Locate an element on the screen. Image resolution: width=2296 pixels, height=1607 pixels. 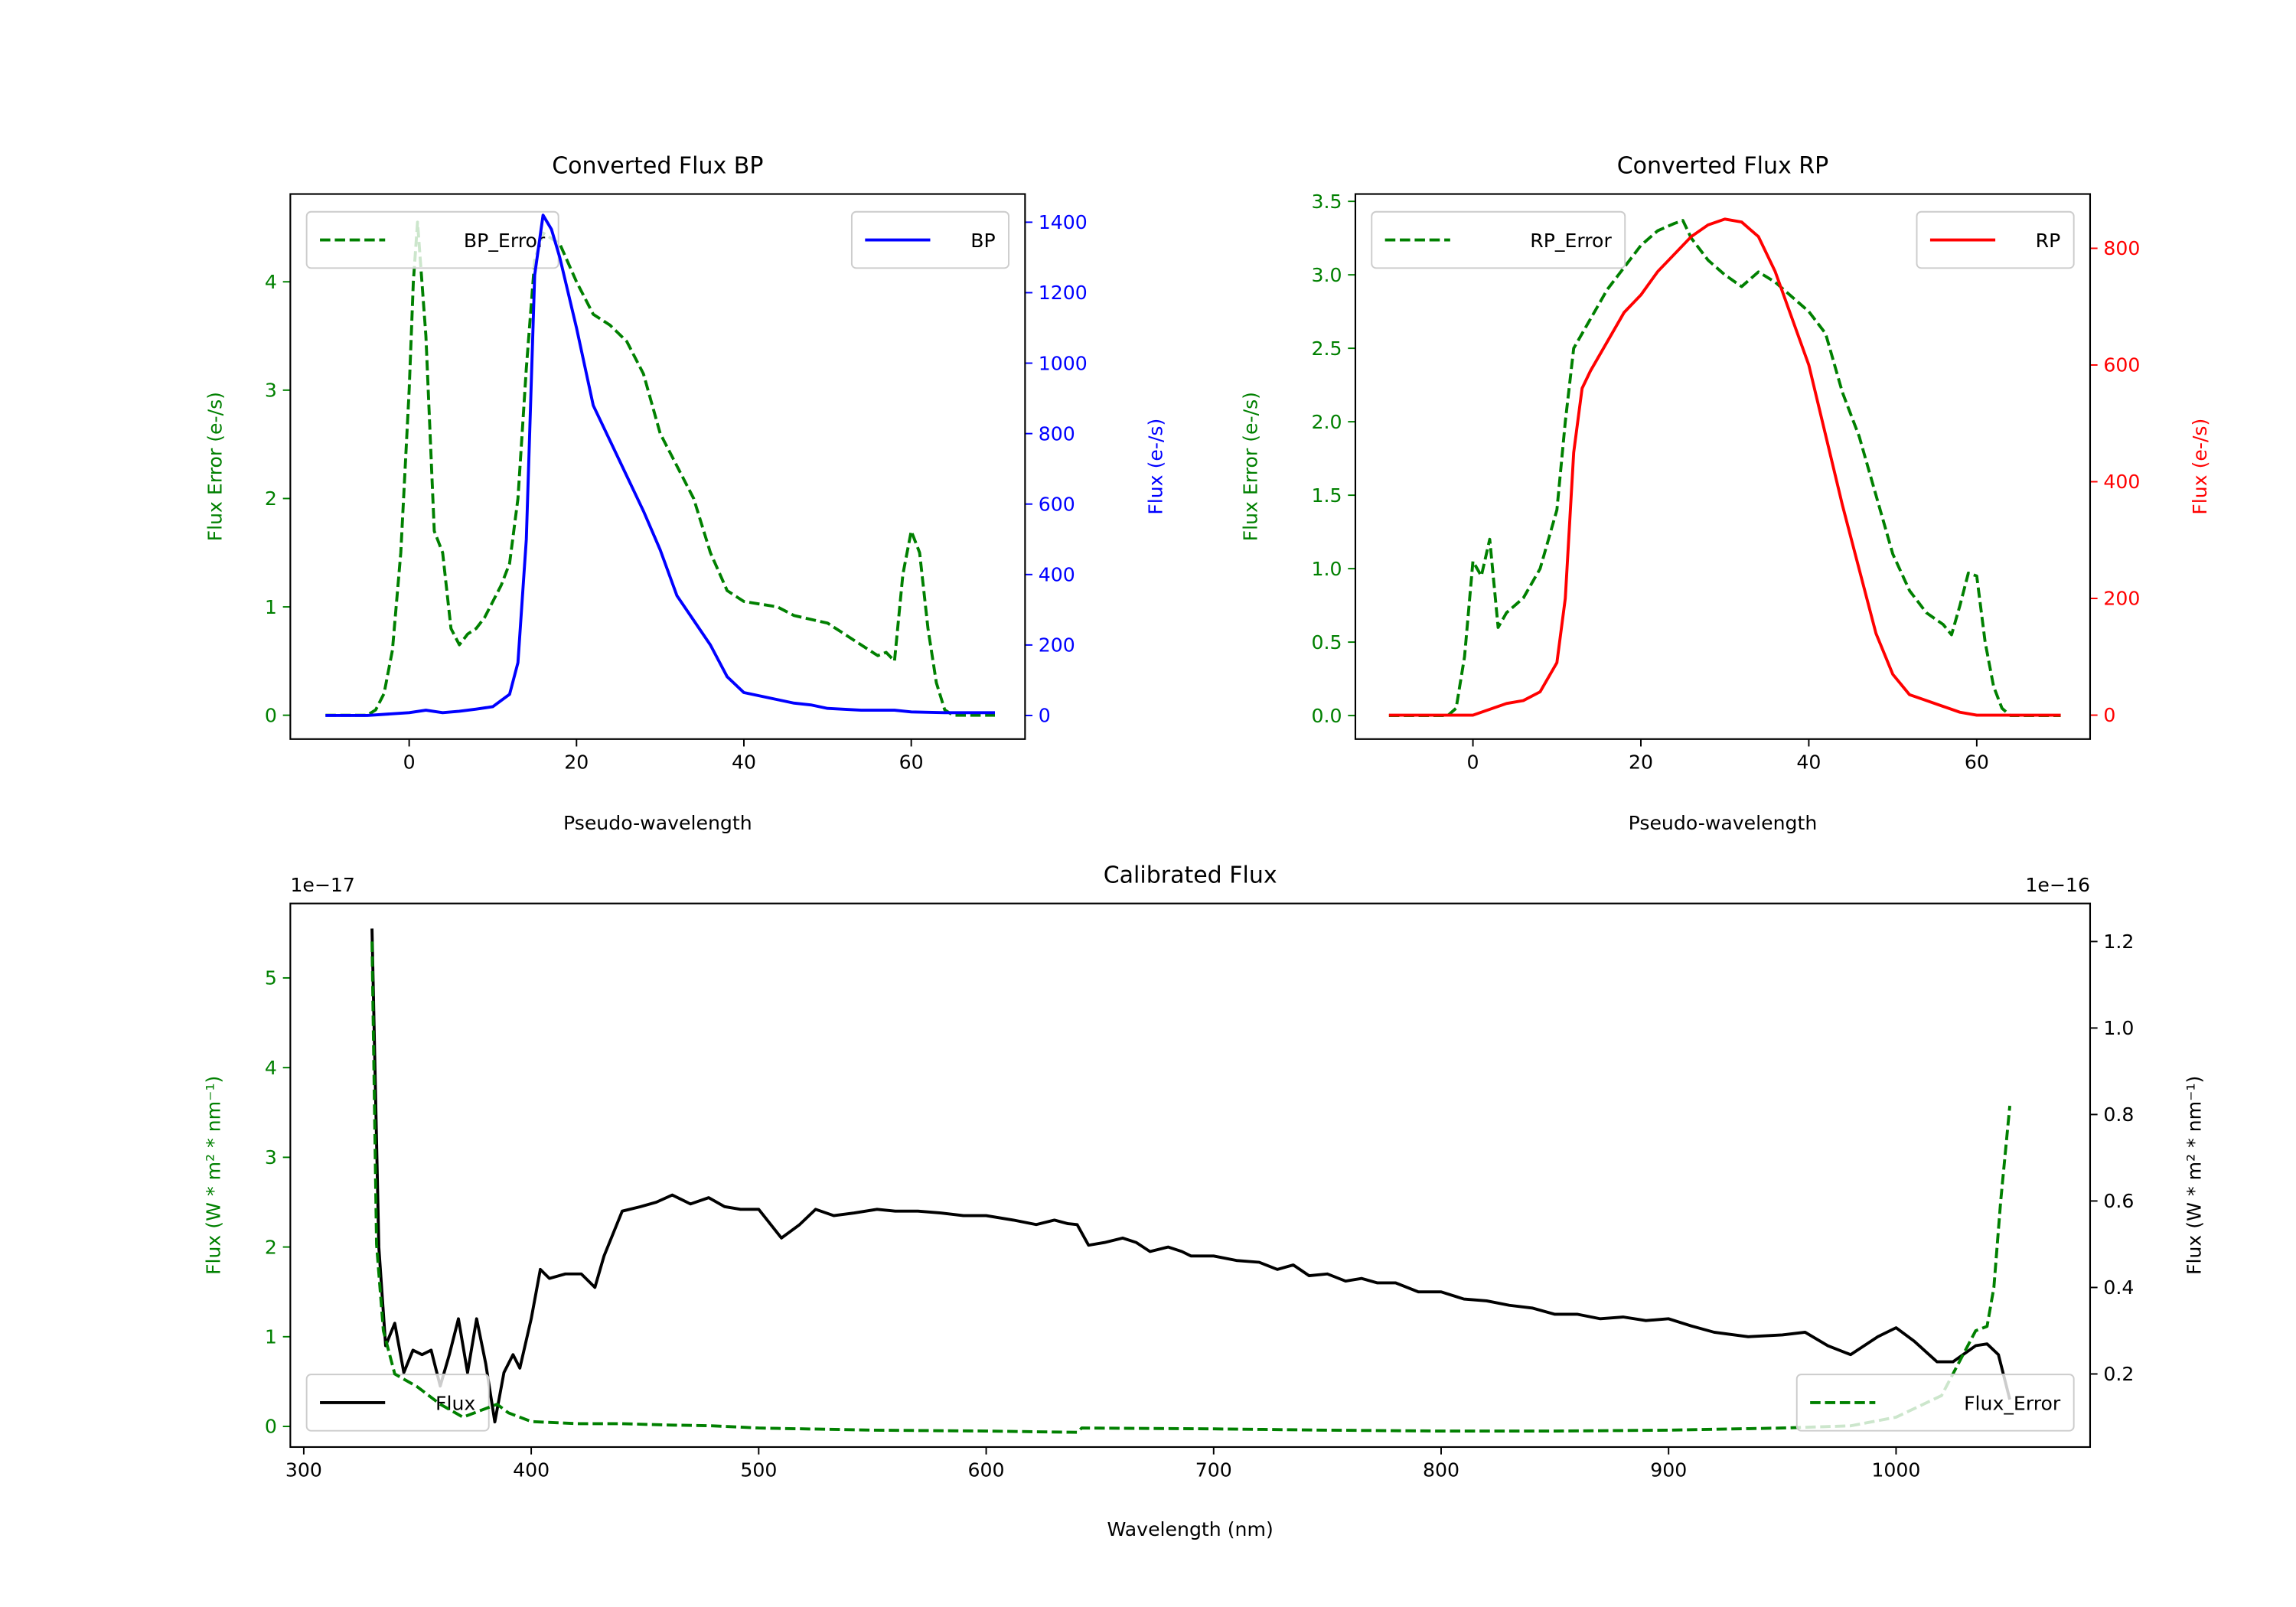
series-line-rp is located at coordinates (1724, 467).